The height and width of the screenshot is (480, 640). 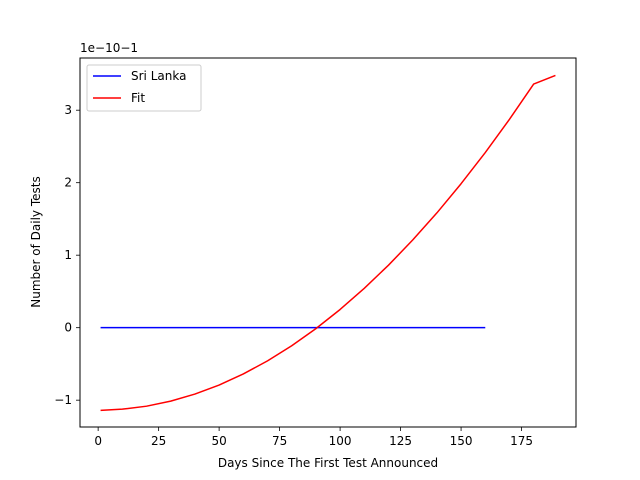 I want to click on x-tick-label: 75, so click(x=279, y=441).